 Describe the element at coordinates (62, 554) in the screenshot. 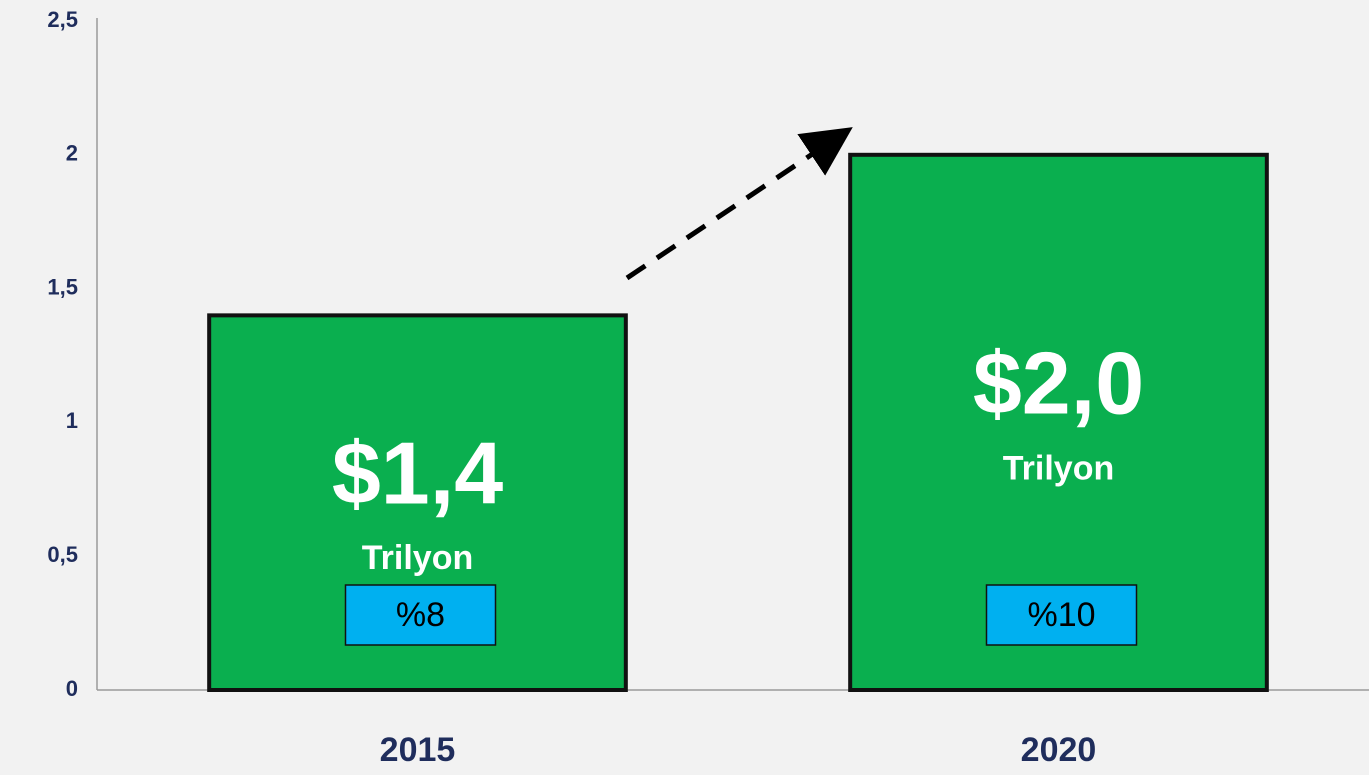

I see `y-tick-label: 0,5` at that location.